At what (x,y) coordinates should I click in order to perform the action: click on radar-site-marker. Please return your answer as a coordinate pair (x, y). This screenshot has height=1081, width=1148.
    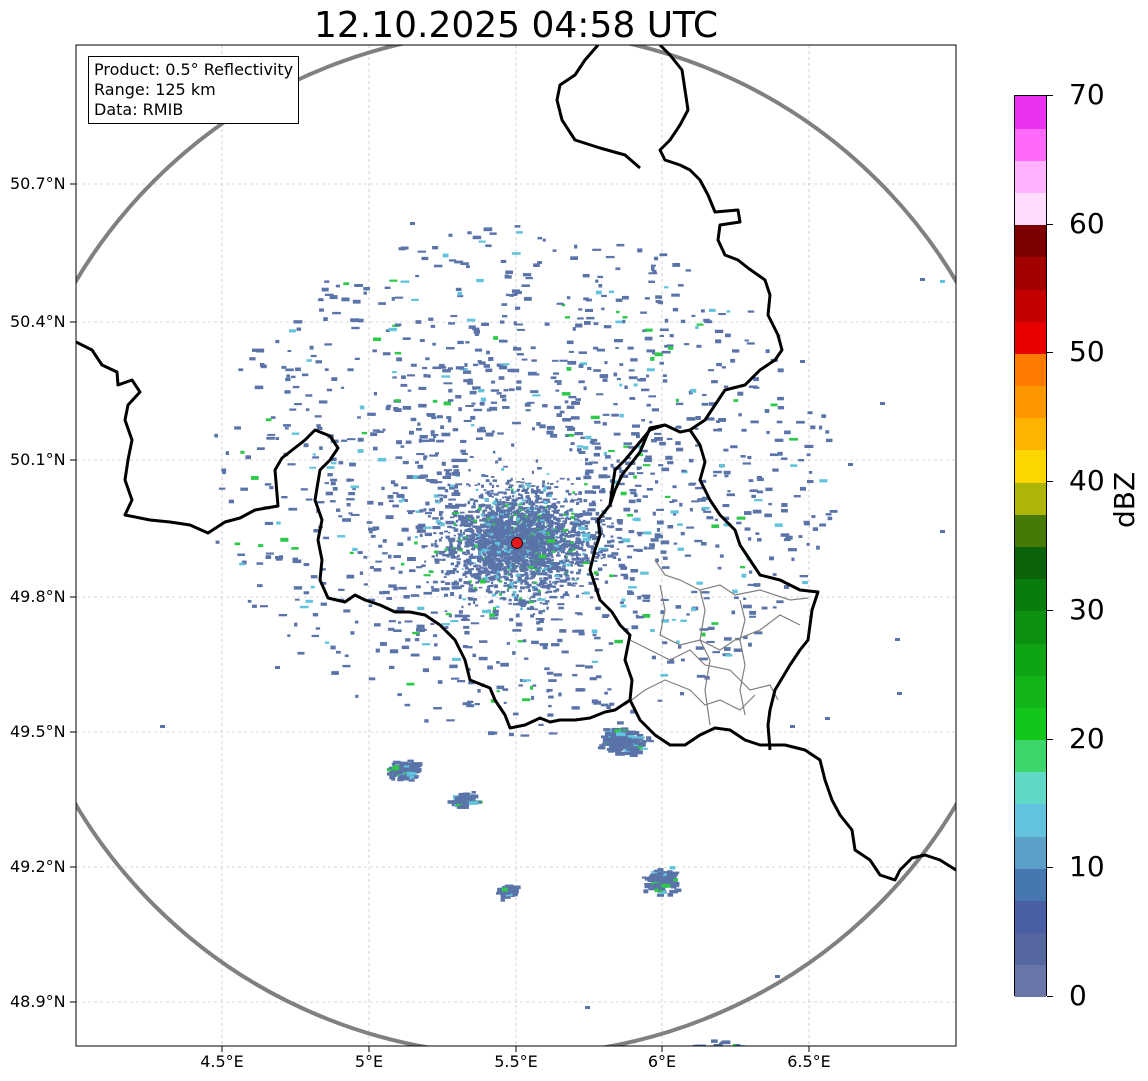
    Looking at the image, I should click on (517, 543).